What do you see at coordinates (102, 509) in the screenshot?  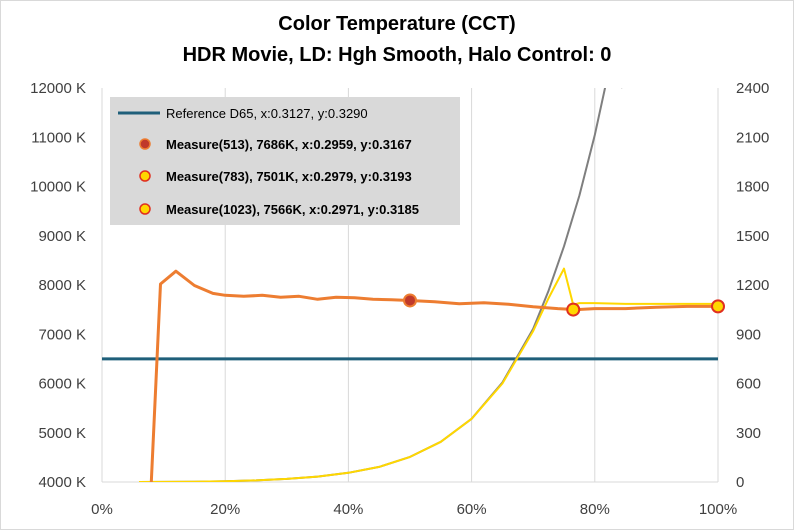 I see `x-tick-label: 0%` at bounding box center [102, 509].